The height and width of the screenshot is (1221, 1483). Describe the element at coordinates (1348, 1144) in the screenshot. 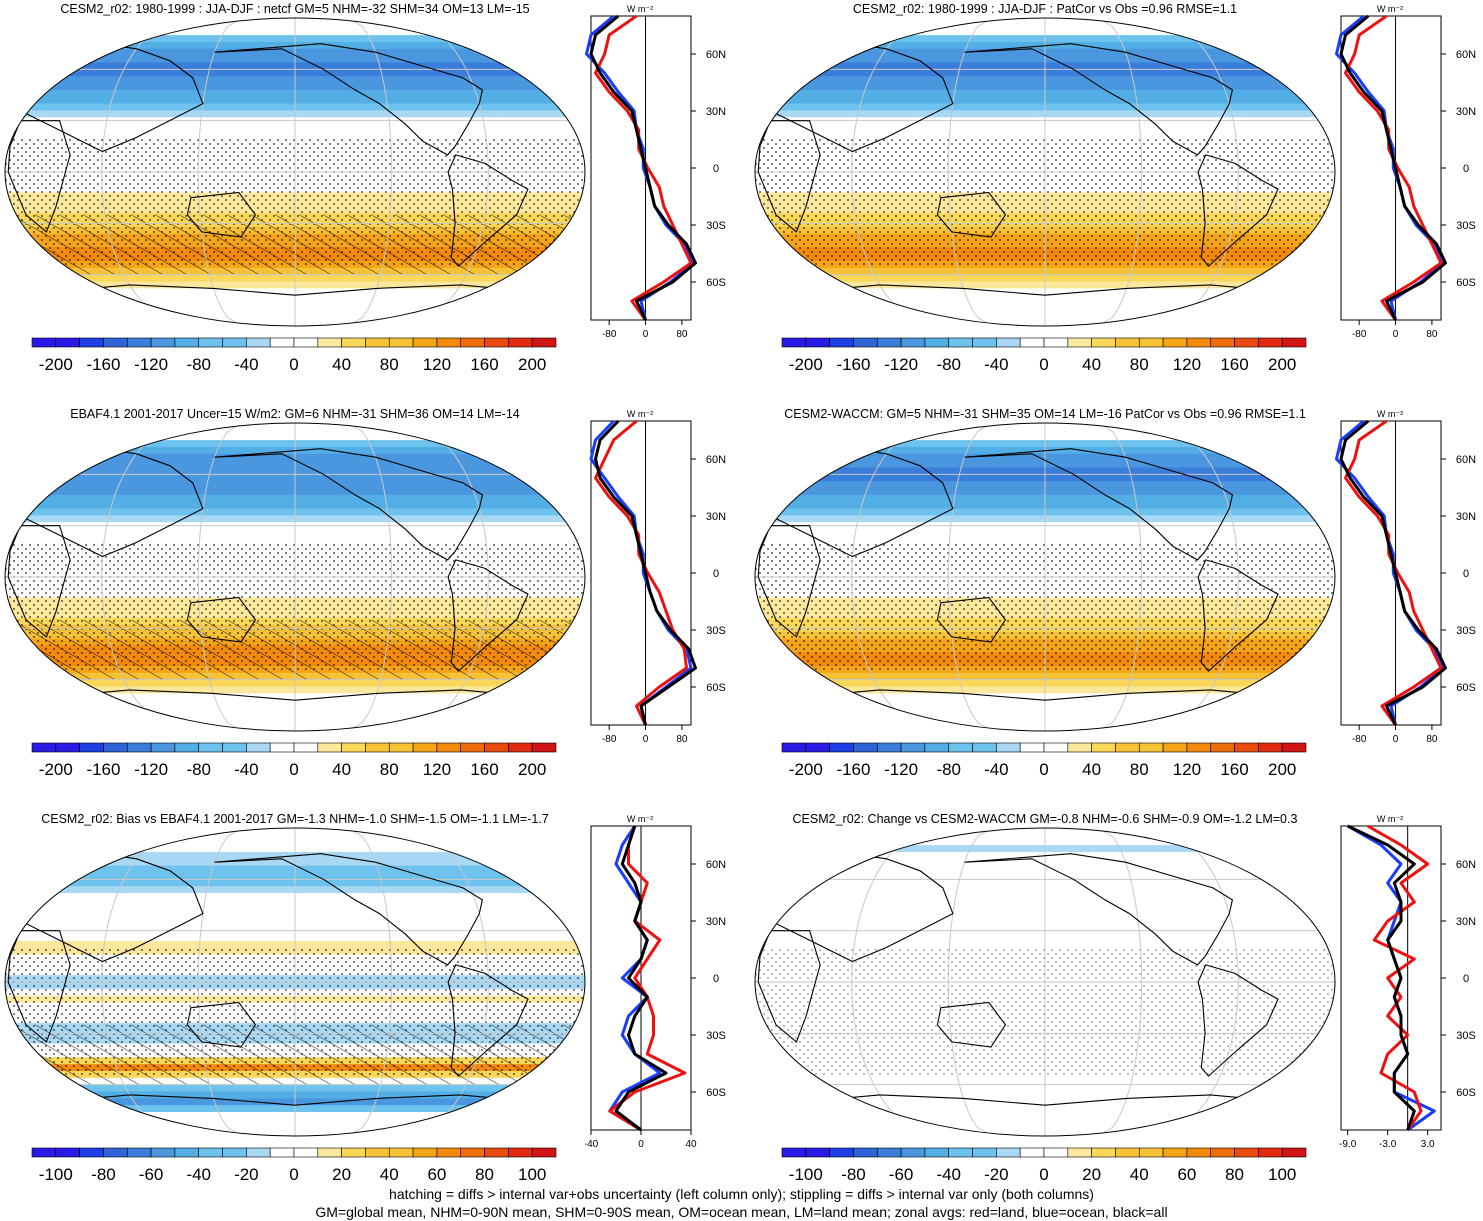

I see `profile-x-tick-label: -9.0` at that location.